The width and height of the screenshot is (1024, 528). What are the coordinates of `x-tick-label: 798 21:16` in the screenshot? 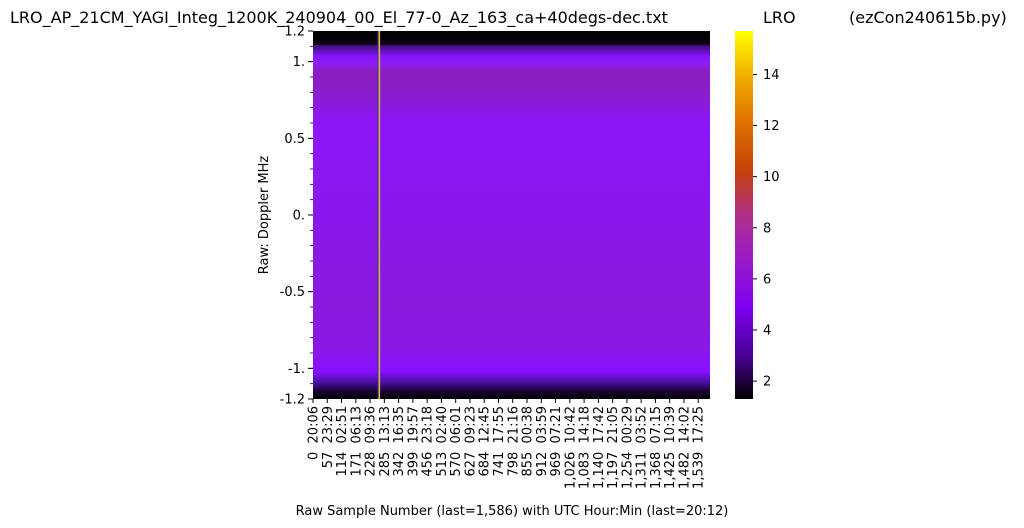 It's located at (513, 441).